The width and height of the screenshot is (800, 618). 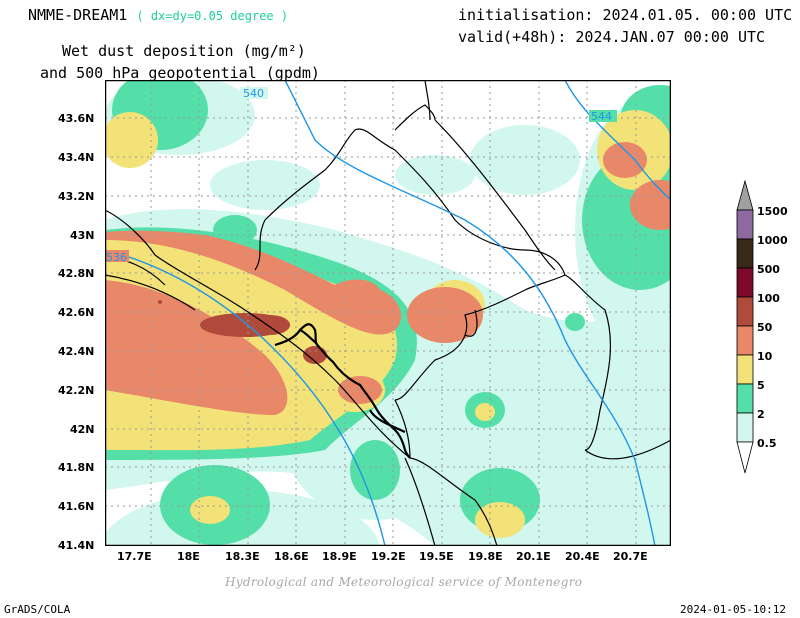 What do you see at coordinates (76, 351) in the screenshot?
I see `y-tick: 42.4N` at bounding box center [76, 351].